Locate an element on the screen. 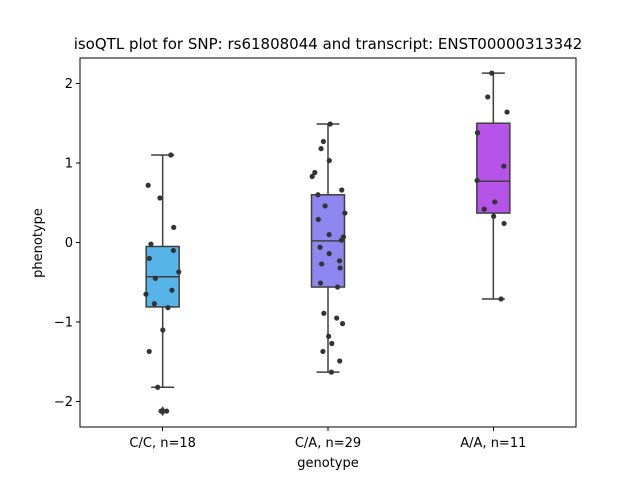 The height and width of the screenshot is (480, 640). x-axis: C/C, n=18 C/A, n=29 A/A, n=11 is located at coordinates (327, 439).